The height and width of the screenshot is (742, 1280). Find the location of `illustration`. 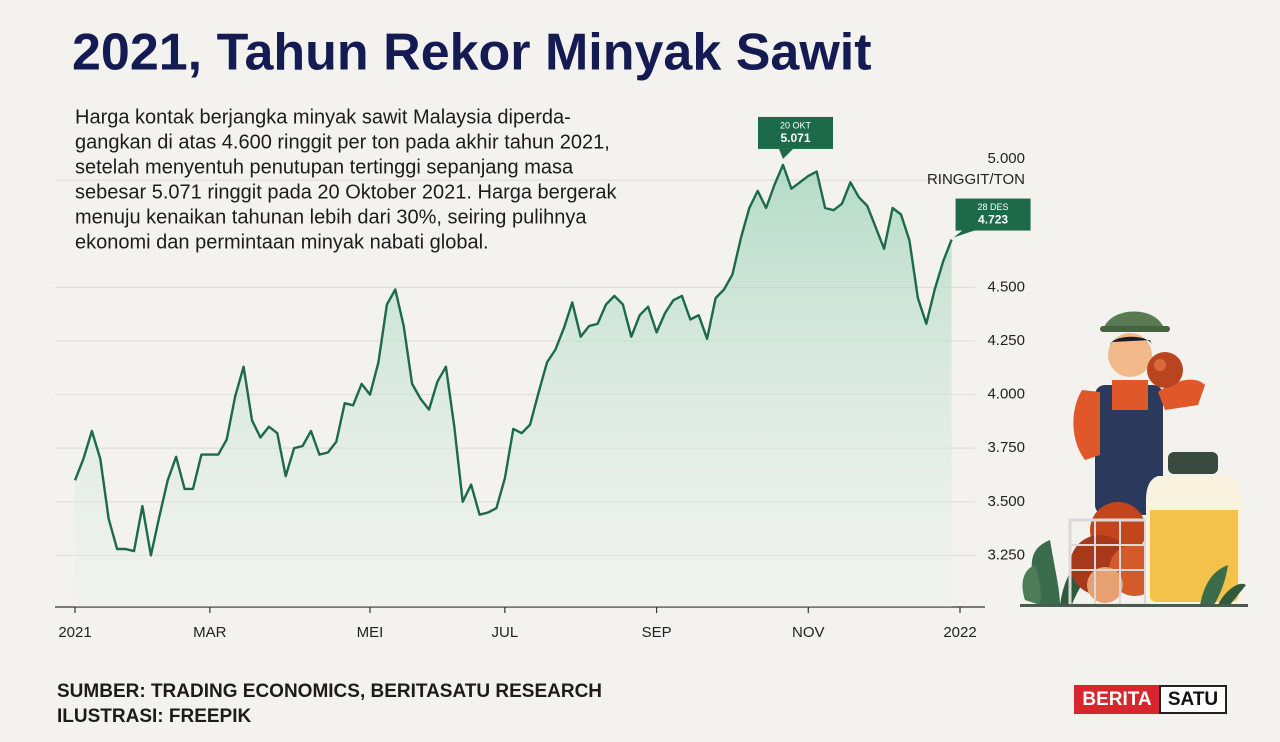

illustration is located at coordinates (1134, 459).